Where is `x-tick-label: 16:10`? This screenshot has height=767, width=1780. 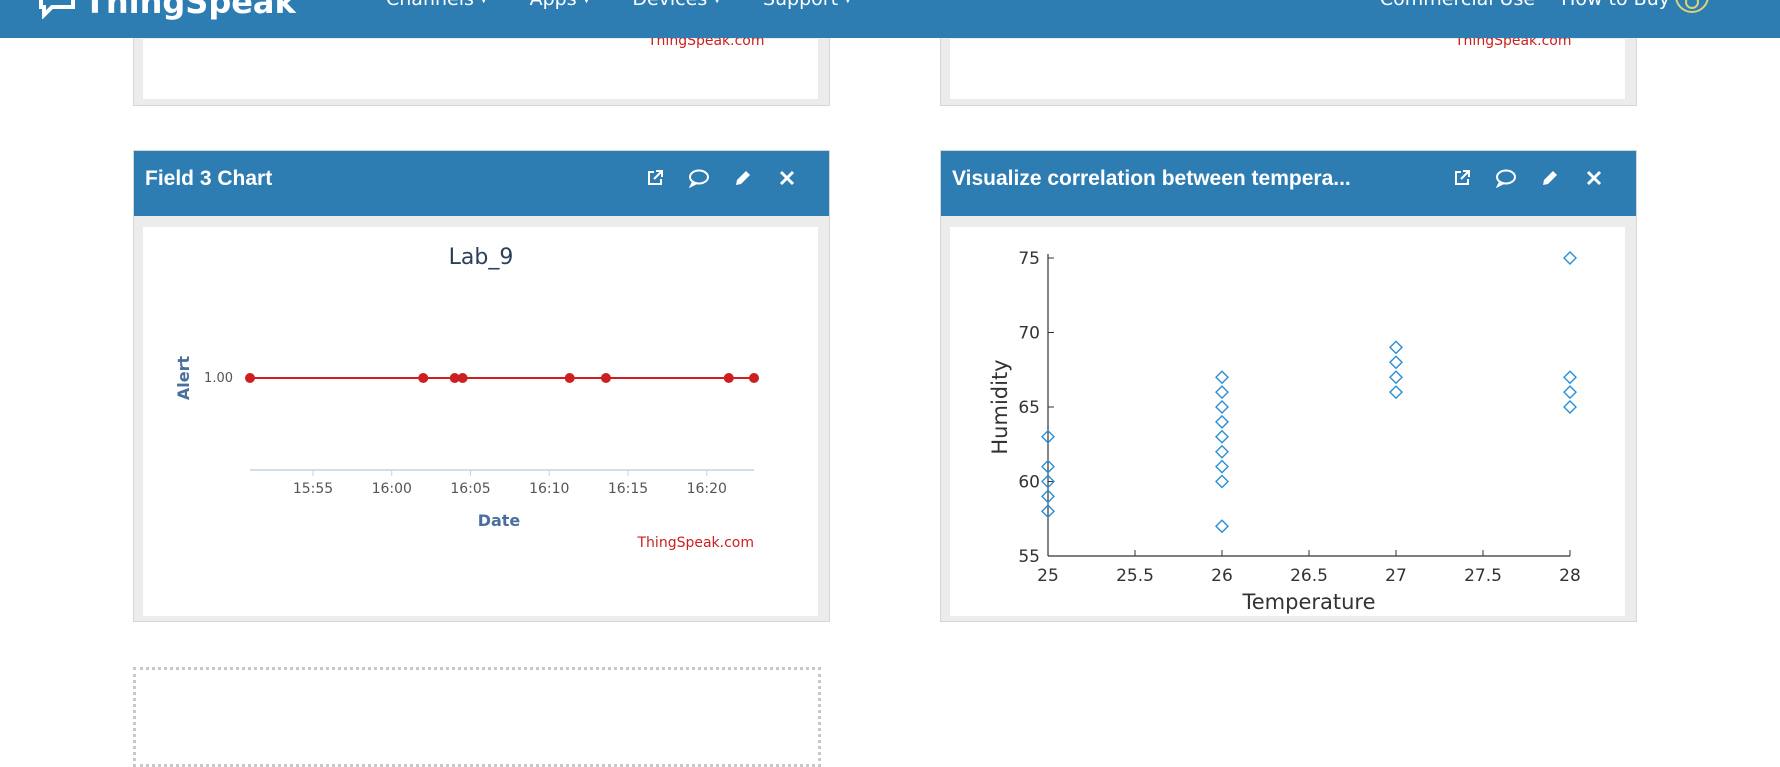
x-tick-label: 16:10 is located at coordinates (549, 489).